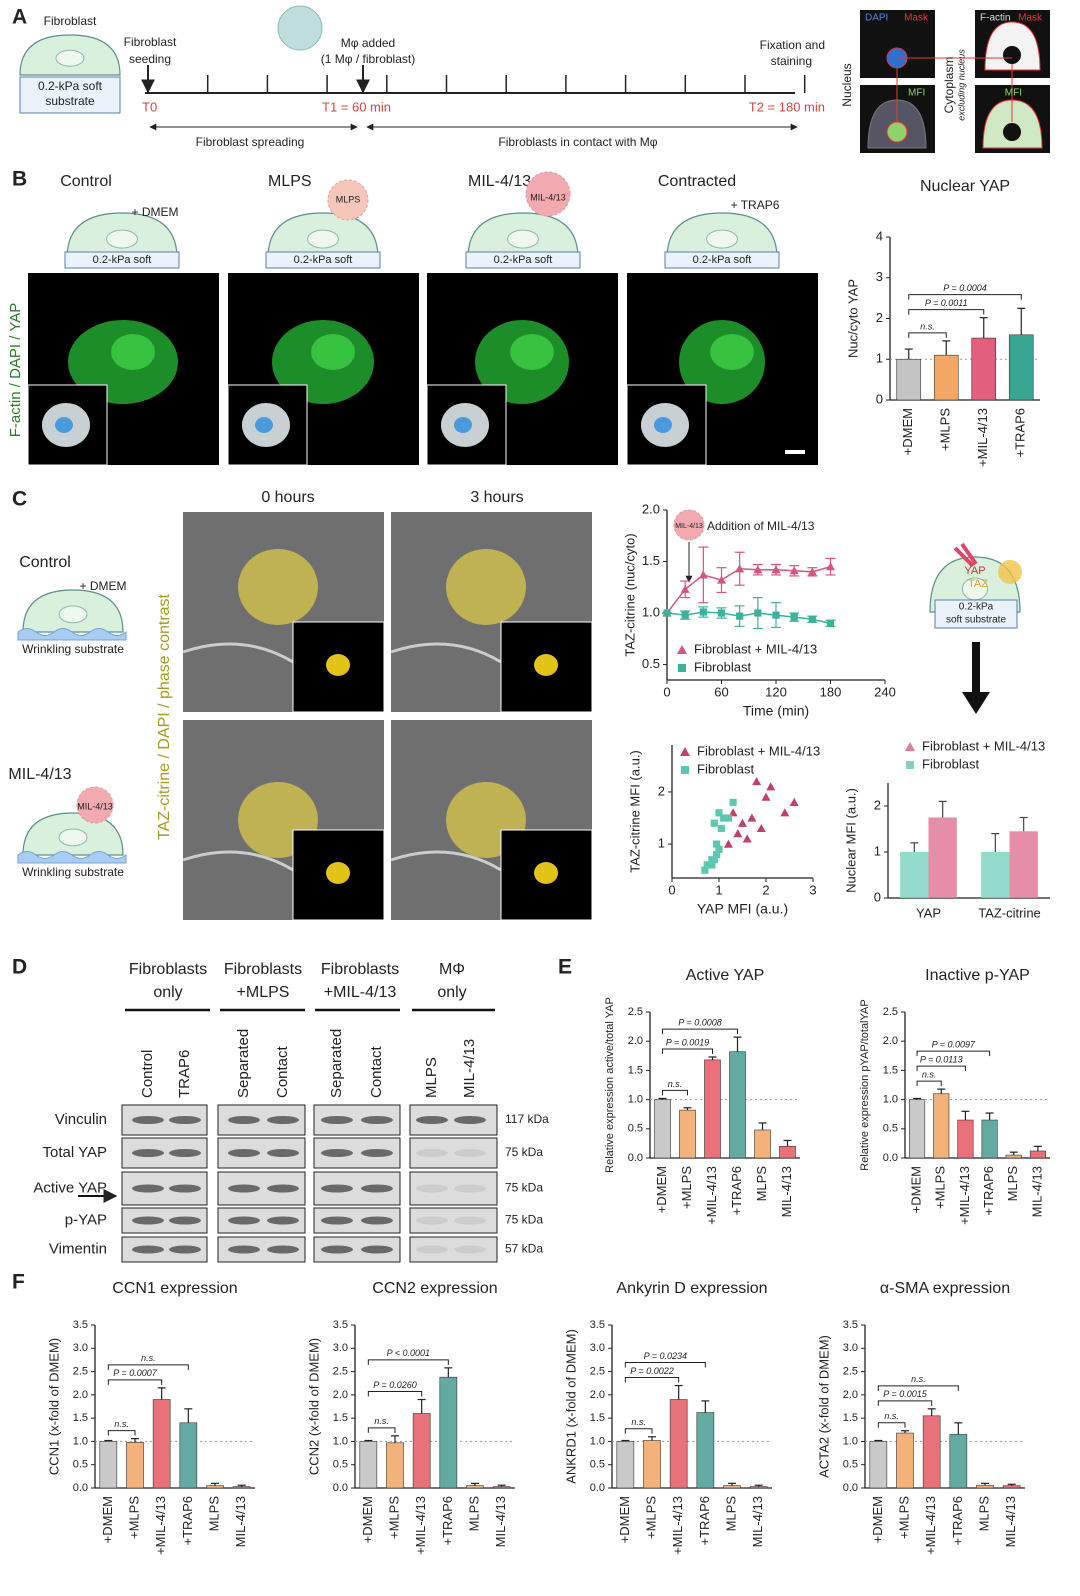  Describe the element at coordinates (393, 1517) in the screenshot. I see `x-tick-label: +MLPS` at that location.